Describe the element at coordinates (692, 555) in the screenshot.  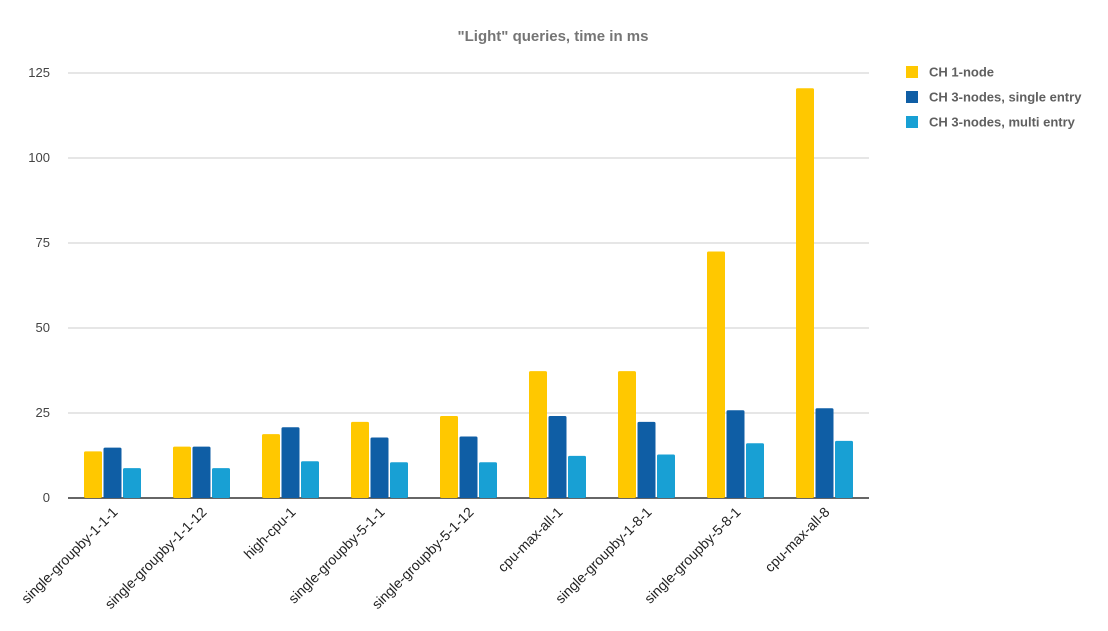
I see `x-tick-label: single-groupby-5-8-1` at that location.